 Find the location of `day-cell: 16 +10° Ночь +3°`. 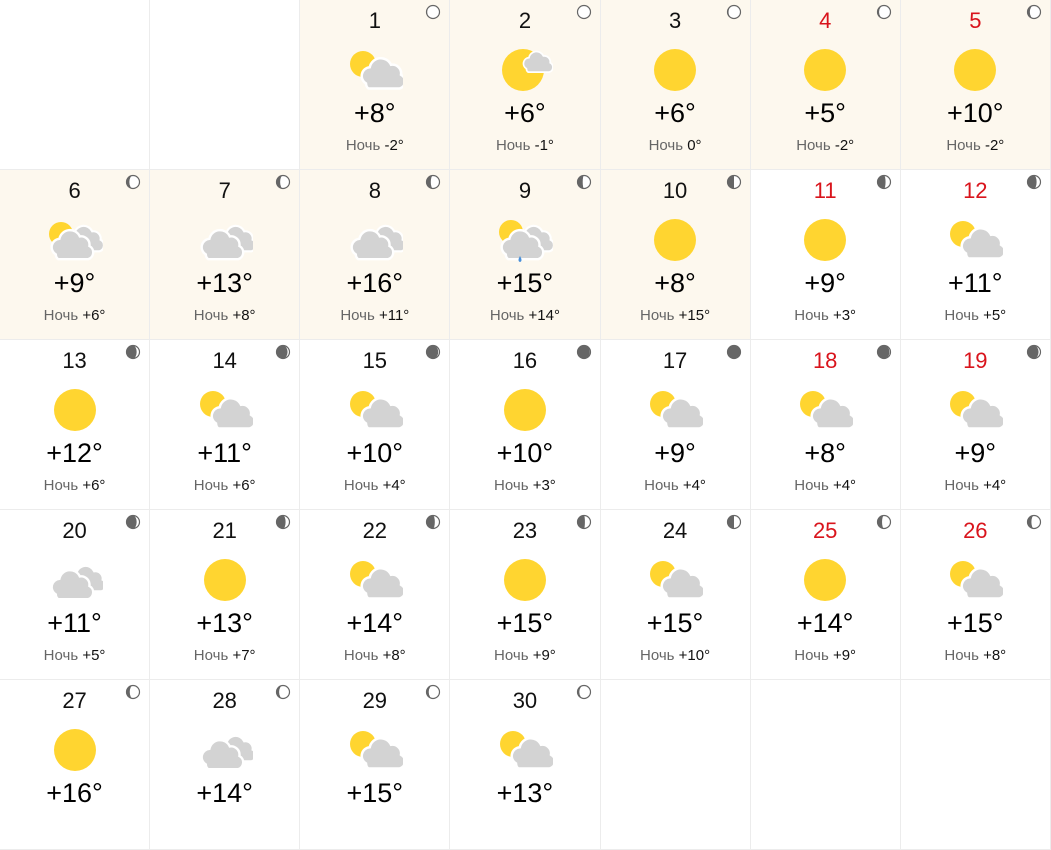

day-cell: 16 +10° Ночь +3° is located at coordinates (525, 425).